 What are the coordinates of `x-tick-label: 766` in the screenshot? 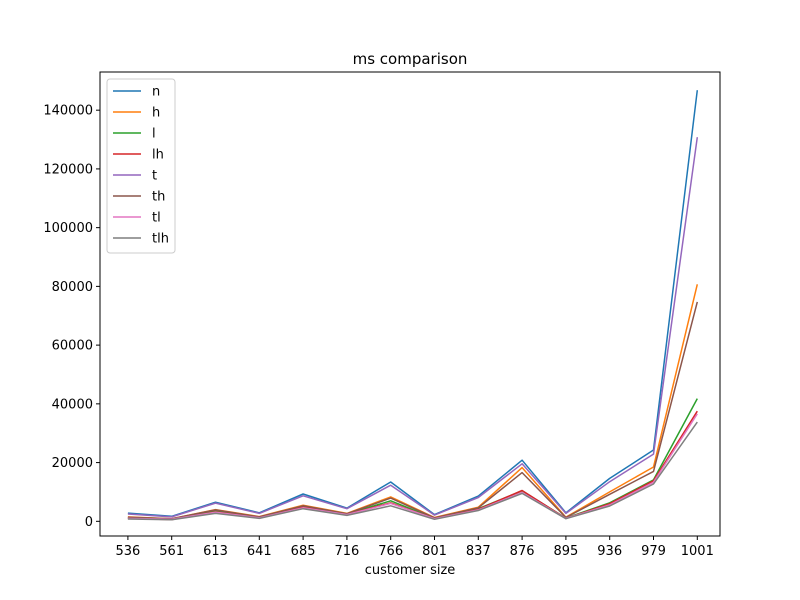 It's located at (390, 551).